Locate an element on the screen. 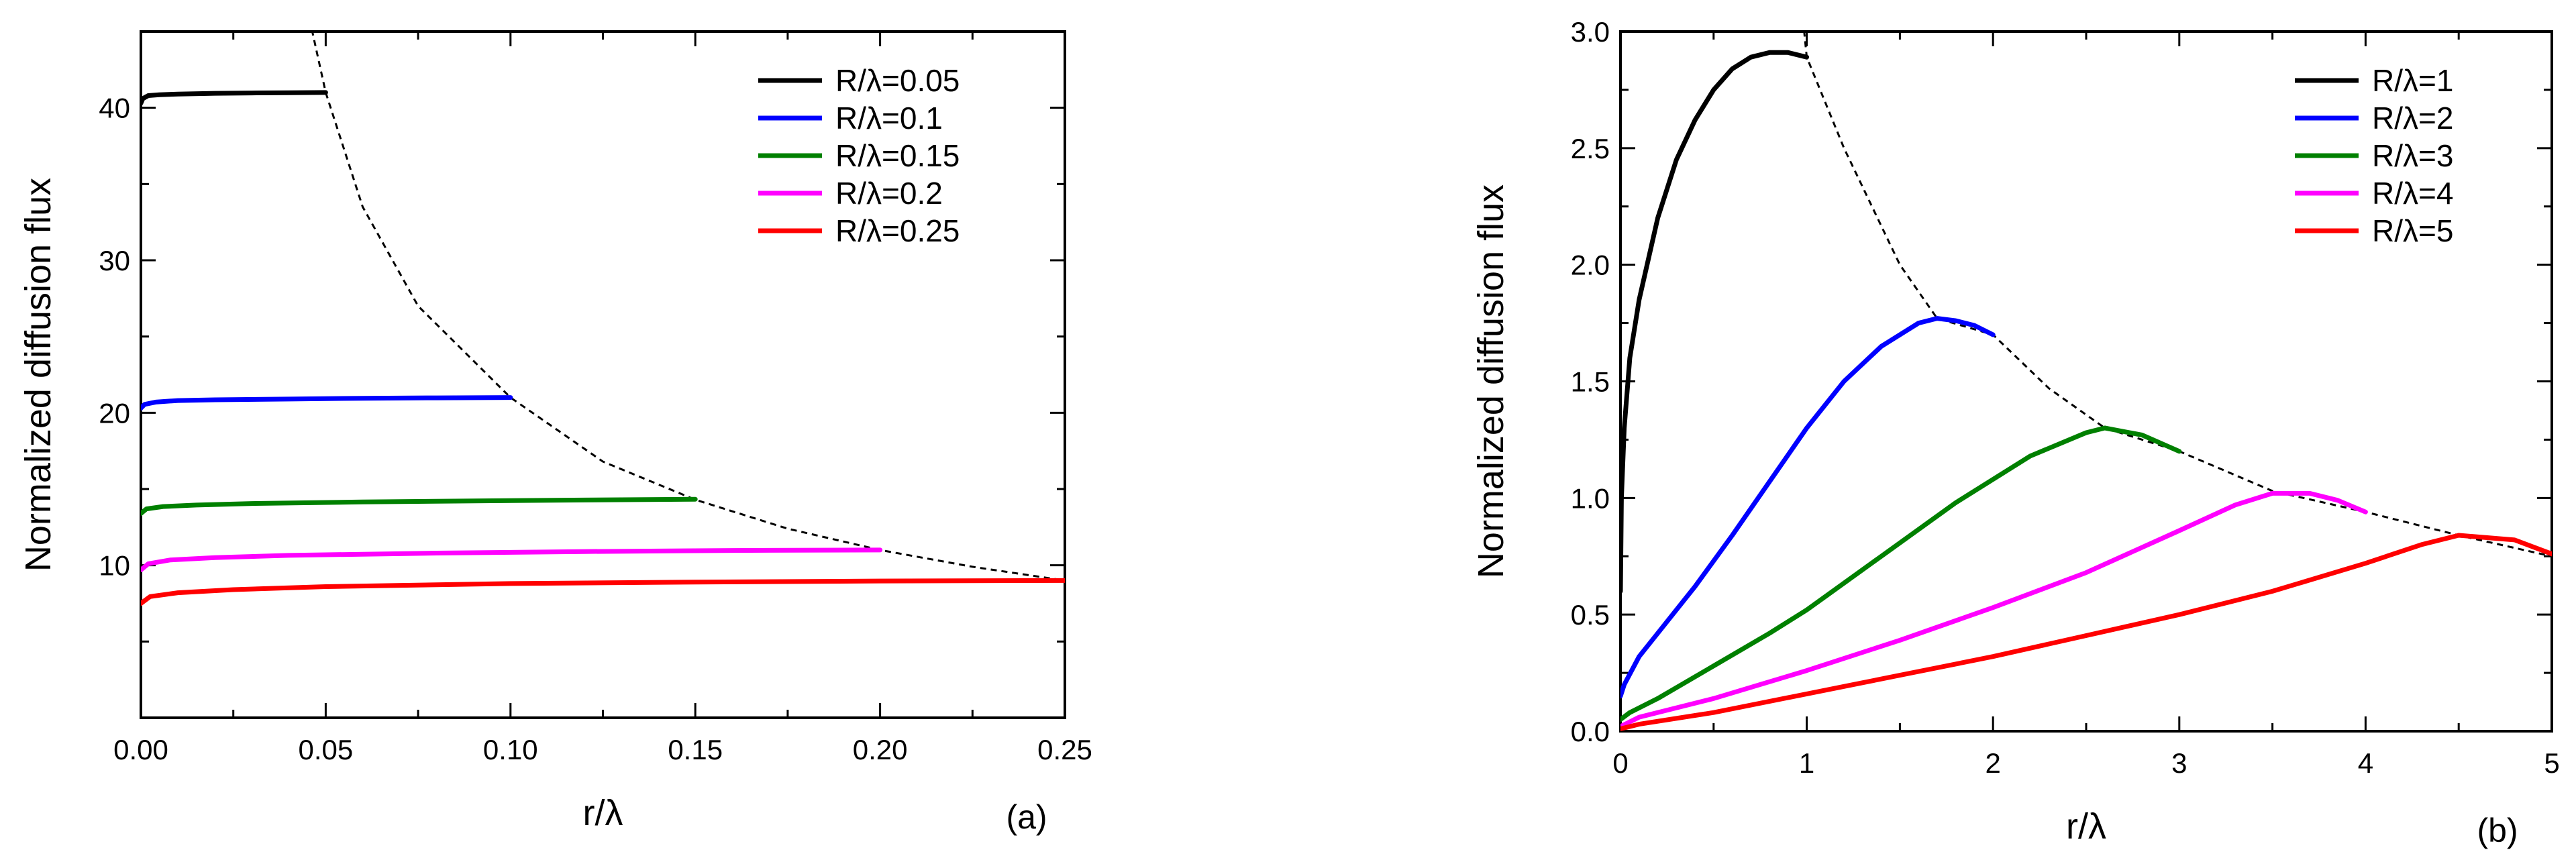 Image resolution: width=2576 pixels, height=862 pixels. legend-label-1: R/λ=0.05 is located at coordinates (897, 80).